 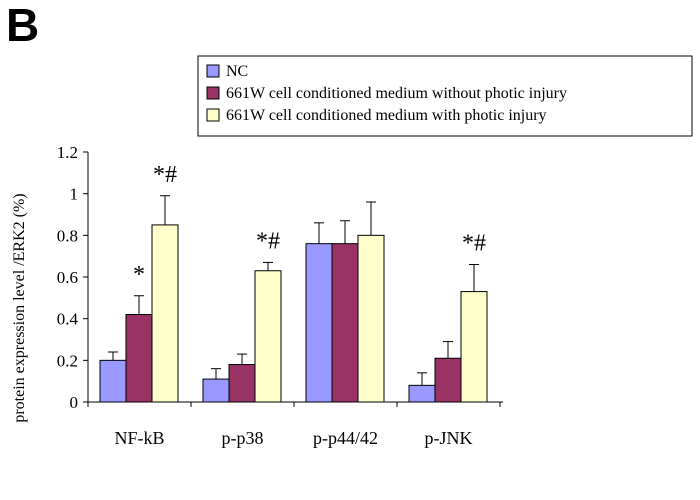 What do you see at coordinates (67, 360) in the screenshot?
I see `y-tick-label: 0.2` at bounding box center [67, 360].